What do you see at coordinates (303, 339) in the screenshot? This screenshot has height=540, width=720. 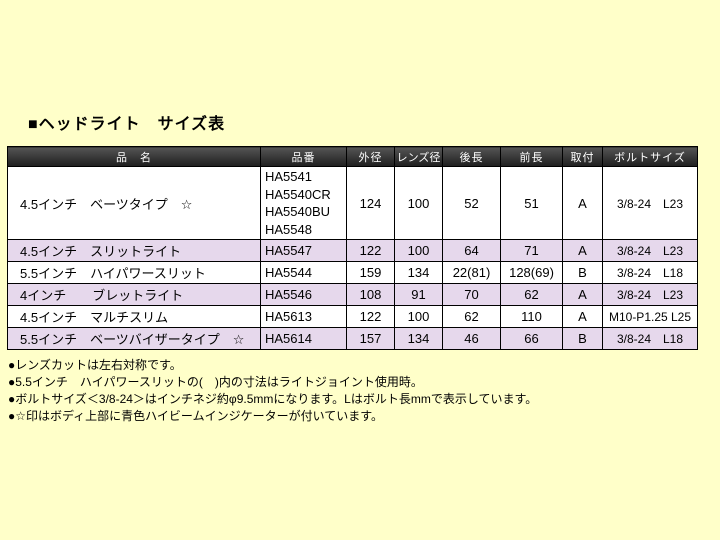 I see `part-number: HA5614` at bounding box center [303, 339].